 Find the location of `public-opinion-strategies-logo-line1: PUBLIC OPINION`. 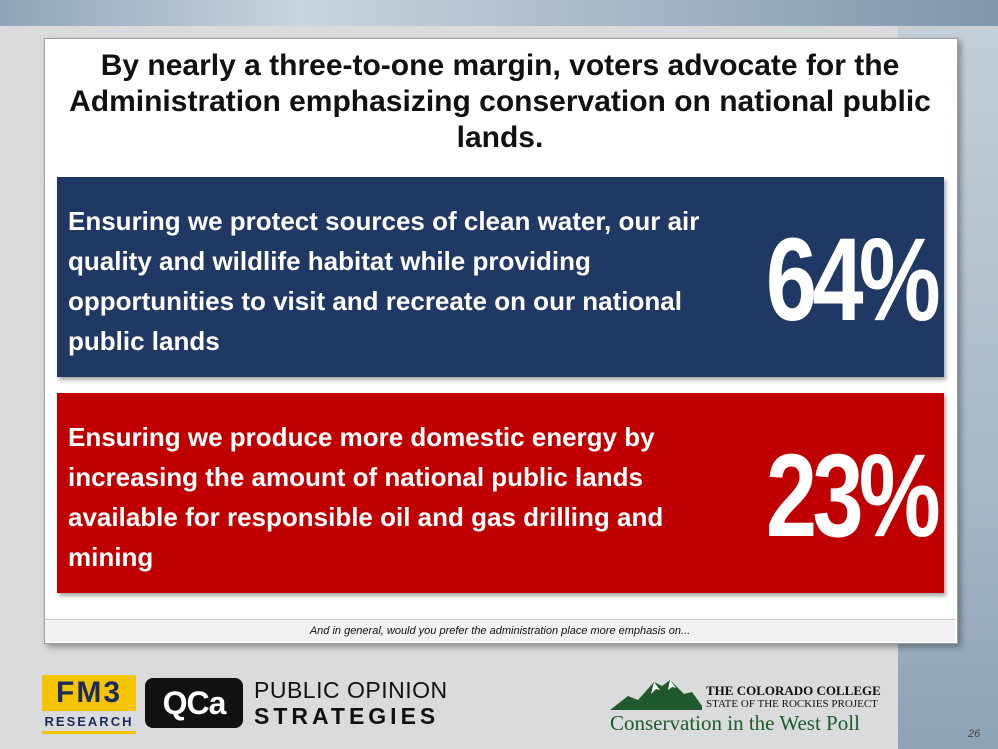

public-opinion-strategies-logo-line1: PUBLIC OPINION is located at coordinates (351, 690).